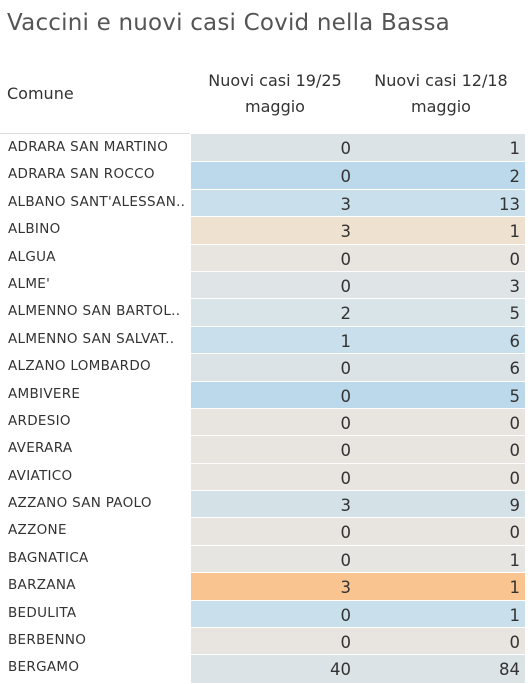  I want to click on nuovi-casi-12-18-value: 3, so click(515, 286).